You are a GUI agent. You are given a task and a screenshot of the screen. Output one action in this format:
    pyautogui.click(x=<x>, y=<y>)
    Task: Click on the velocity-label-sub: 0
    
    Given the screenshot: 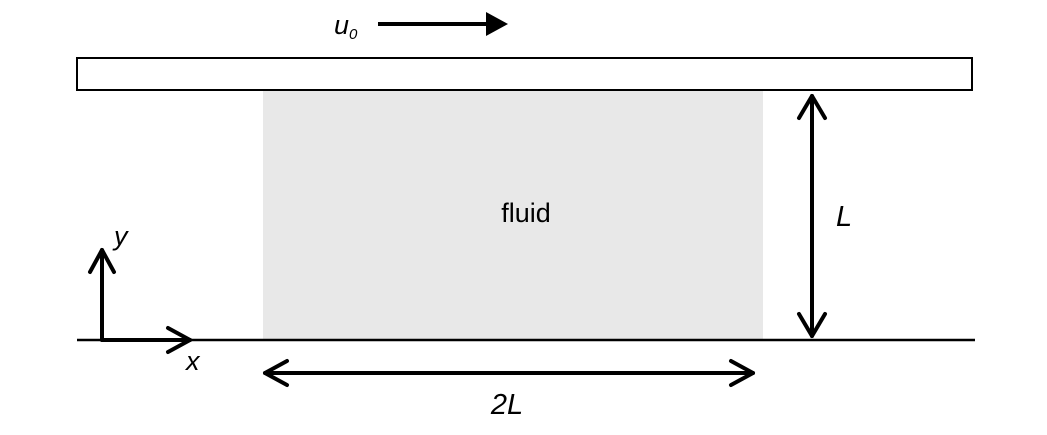 What is the action you would take?
    pyautogui.click(x=353, y=34)
    